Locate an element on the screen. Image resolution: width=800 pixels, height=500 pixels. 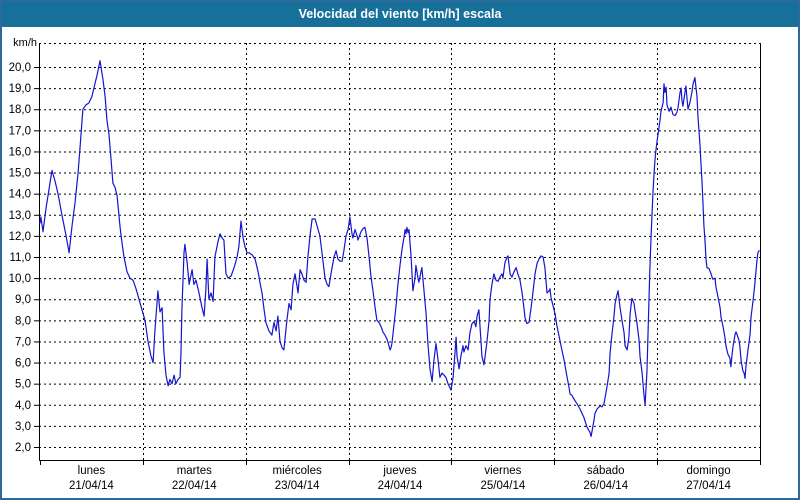
day-date-label: 26/04/14 is located at coordinates (605, 486).